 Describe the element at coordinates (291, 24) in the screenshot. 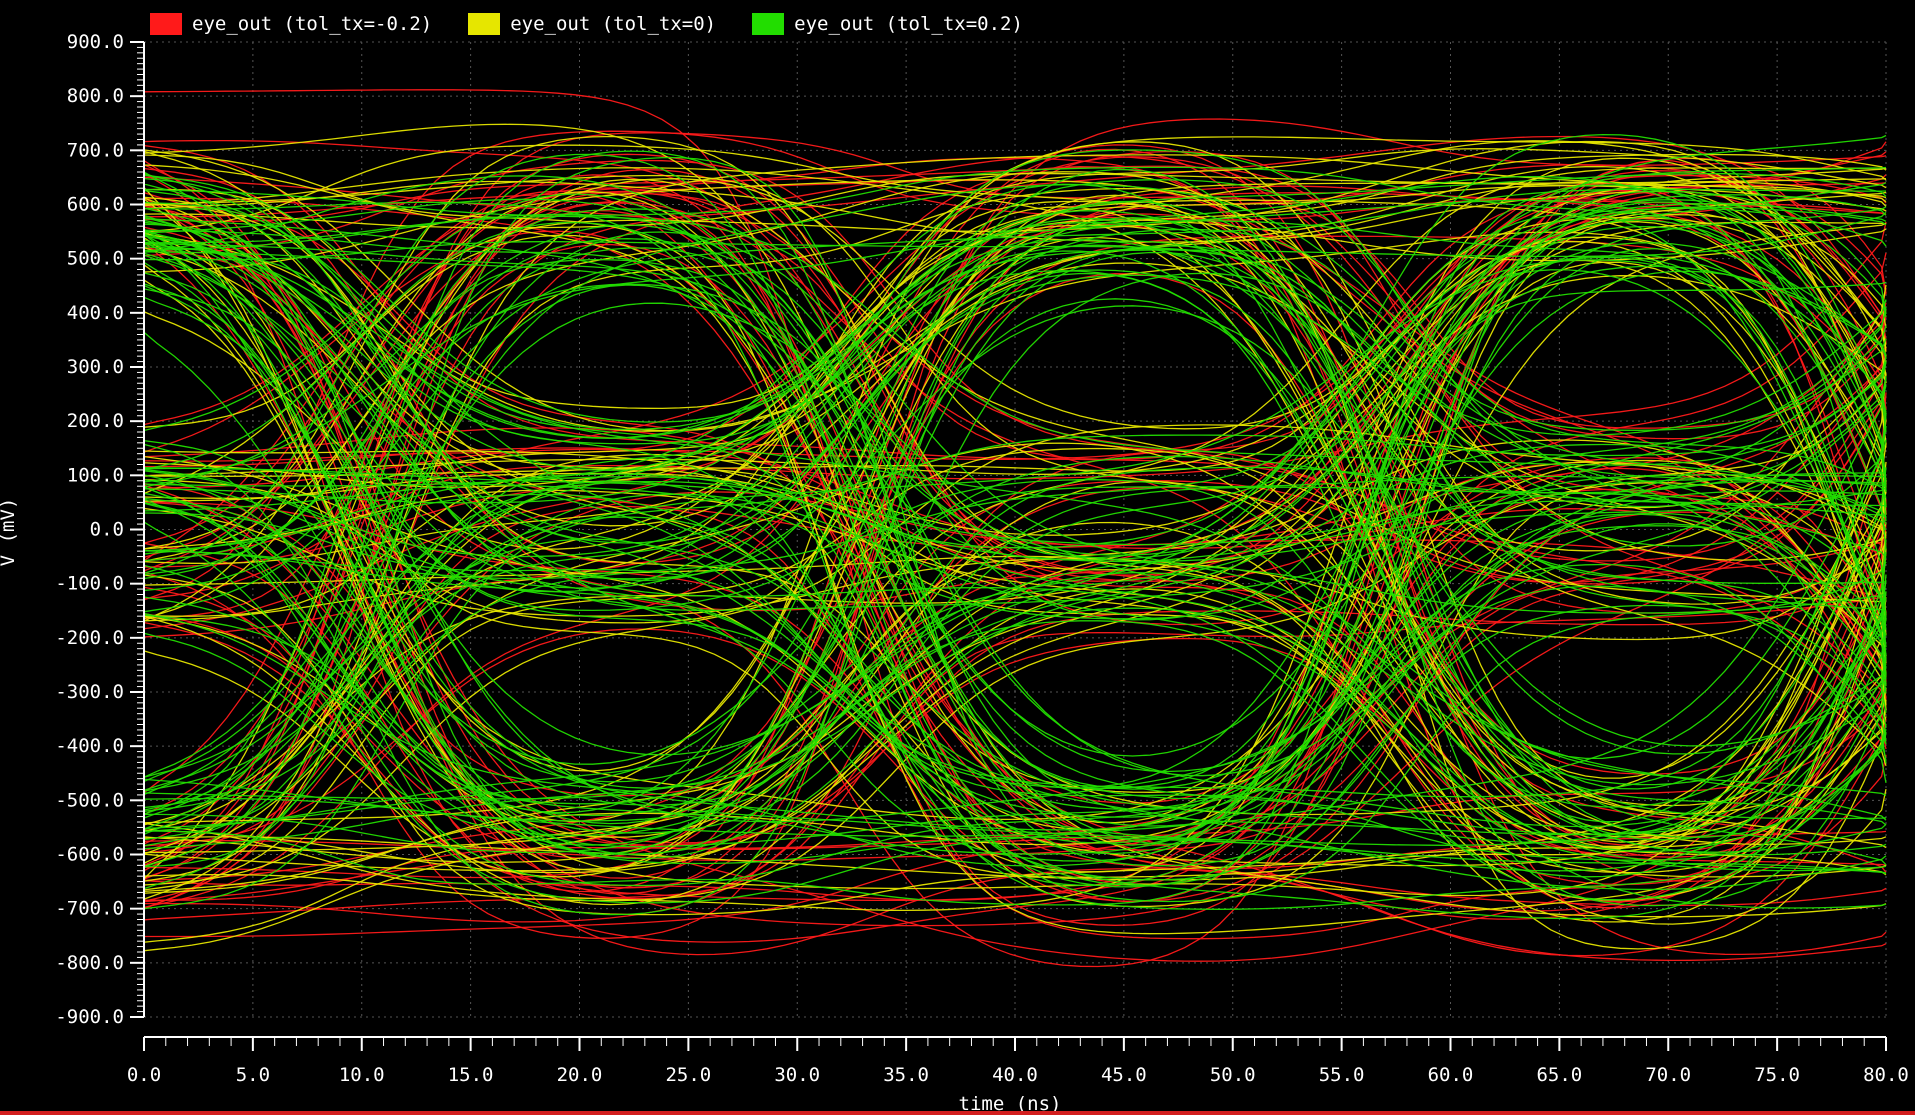

I see `legend-item-series-1: eye_out (tol_tx=-0.2)` at that location.